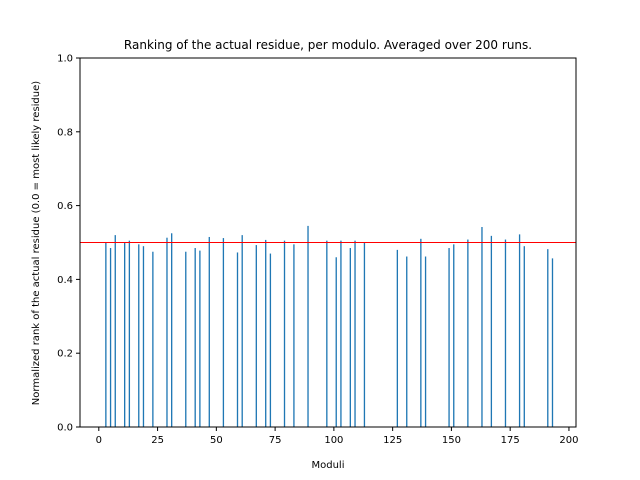 The width and height of the screenshot is (640, 480). I want to click on x-tick-label: 125, so click(392, 440).